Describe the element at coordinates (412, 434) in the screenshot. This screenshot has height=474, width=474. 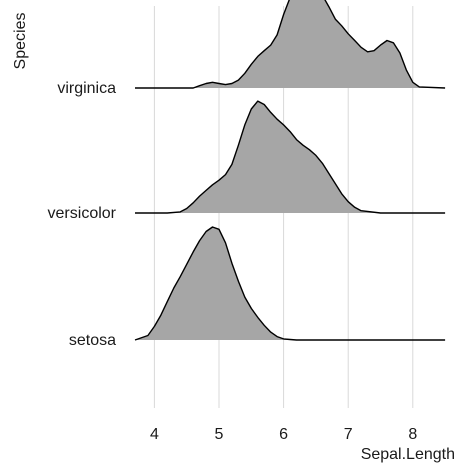
I see `x-tick-label: 8` at that location.